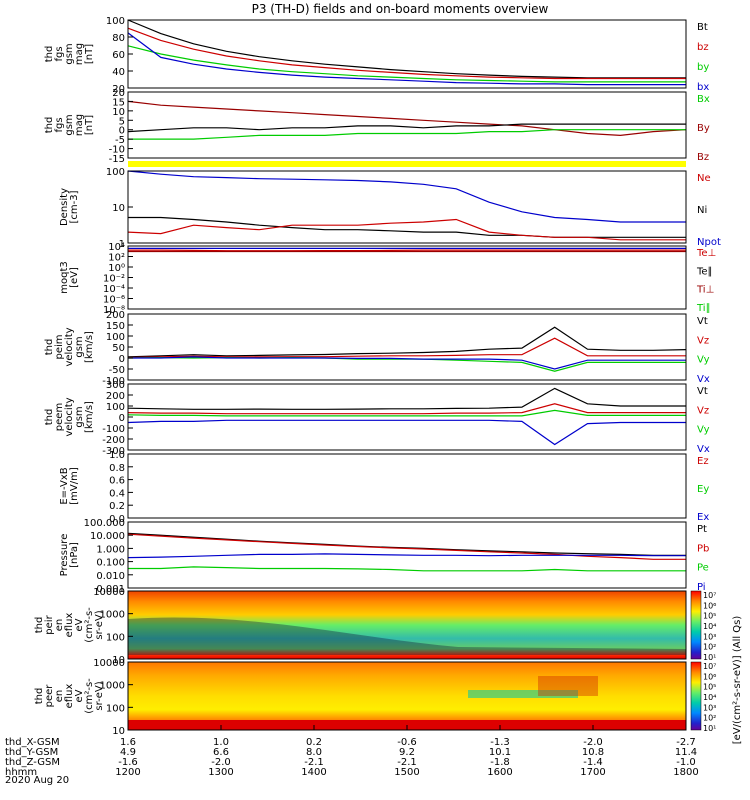 The width and height of the screenshot is (750, 800). What do you see at coordinates (706, 253) in the screenshot?
I see `legend-Te⊥: Te⊥` at bounding box center [706, 253].